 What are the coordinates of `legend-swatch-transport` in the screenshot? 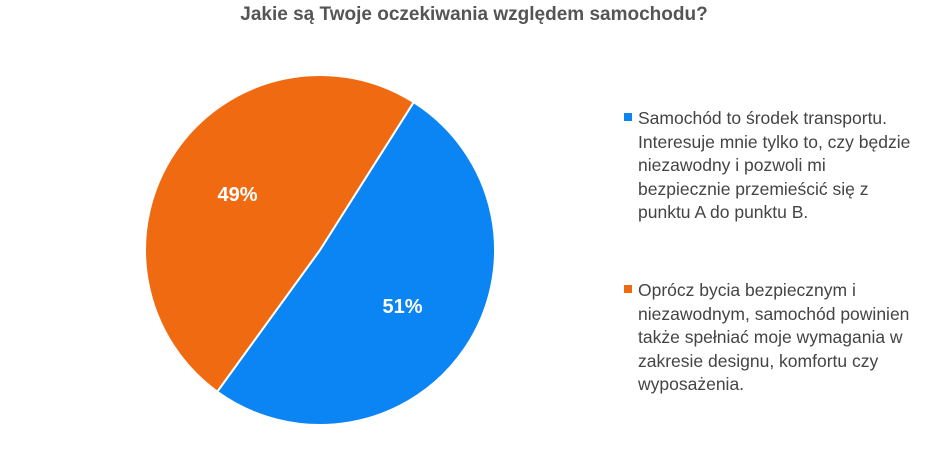 It's located at (628, 117).